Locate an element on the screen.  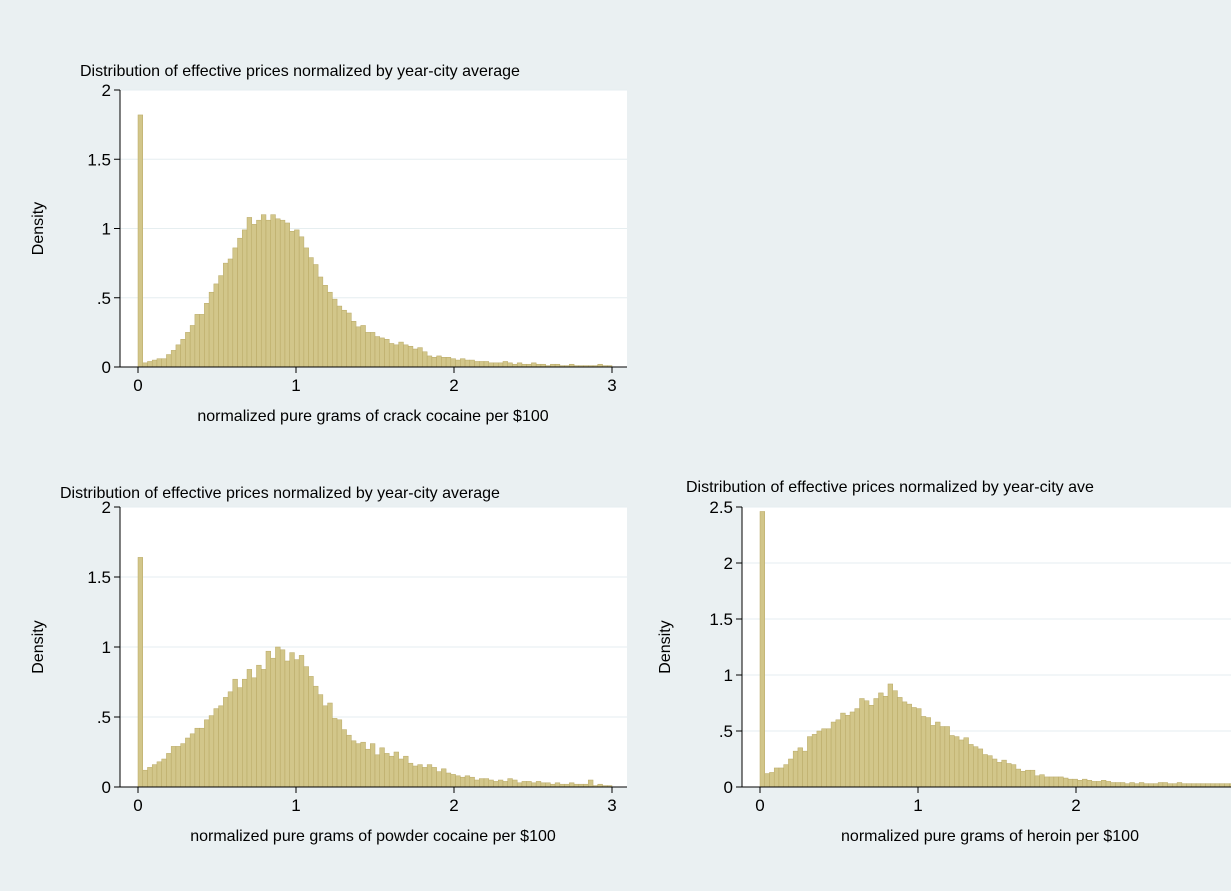
x-tick-label: 2 is located at coordinates (1075, 805).